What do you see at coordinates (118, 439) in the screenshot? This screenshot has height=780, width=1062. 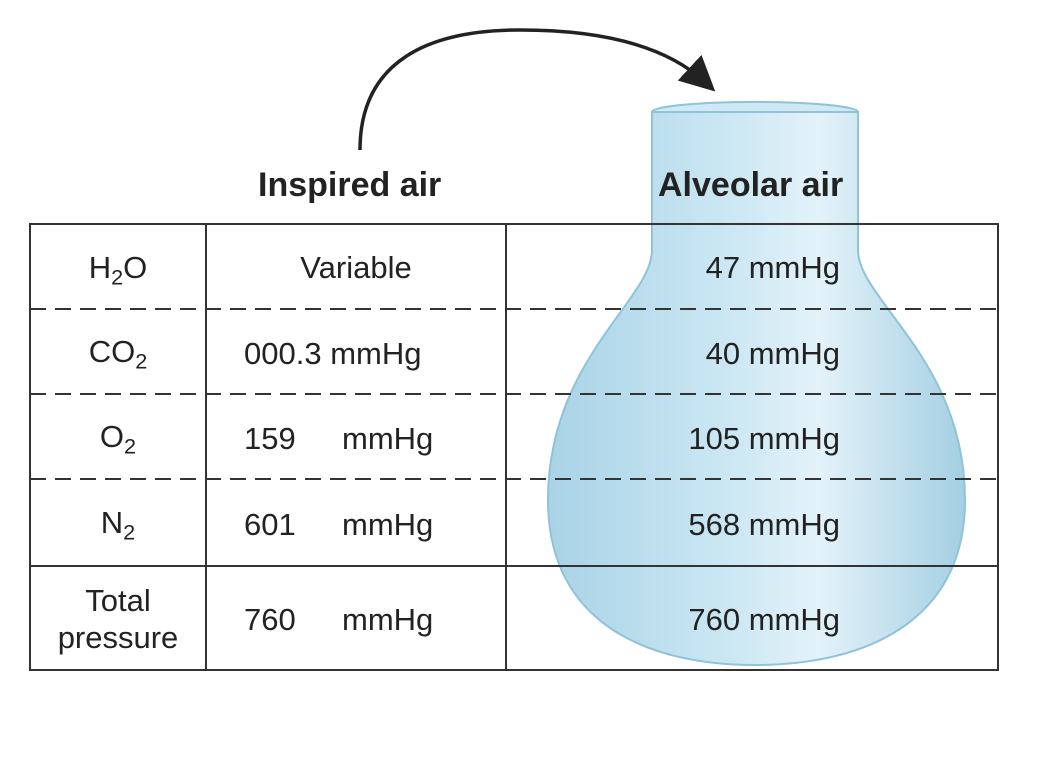 I see `gas-label-o2: O2` at bounding box center [118, 439].